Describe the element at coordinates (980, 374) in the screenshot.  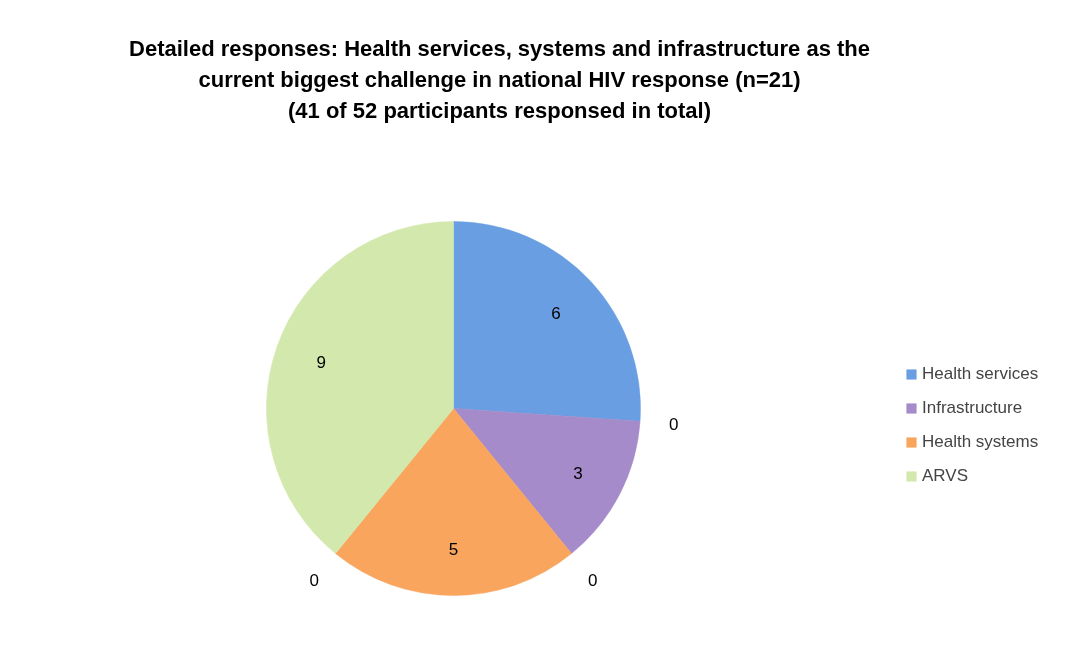
I see `legend-label: Health services` at that location.